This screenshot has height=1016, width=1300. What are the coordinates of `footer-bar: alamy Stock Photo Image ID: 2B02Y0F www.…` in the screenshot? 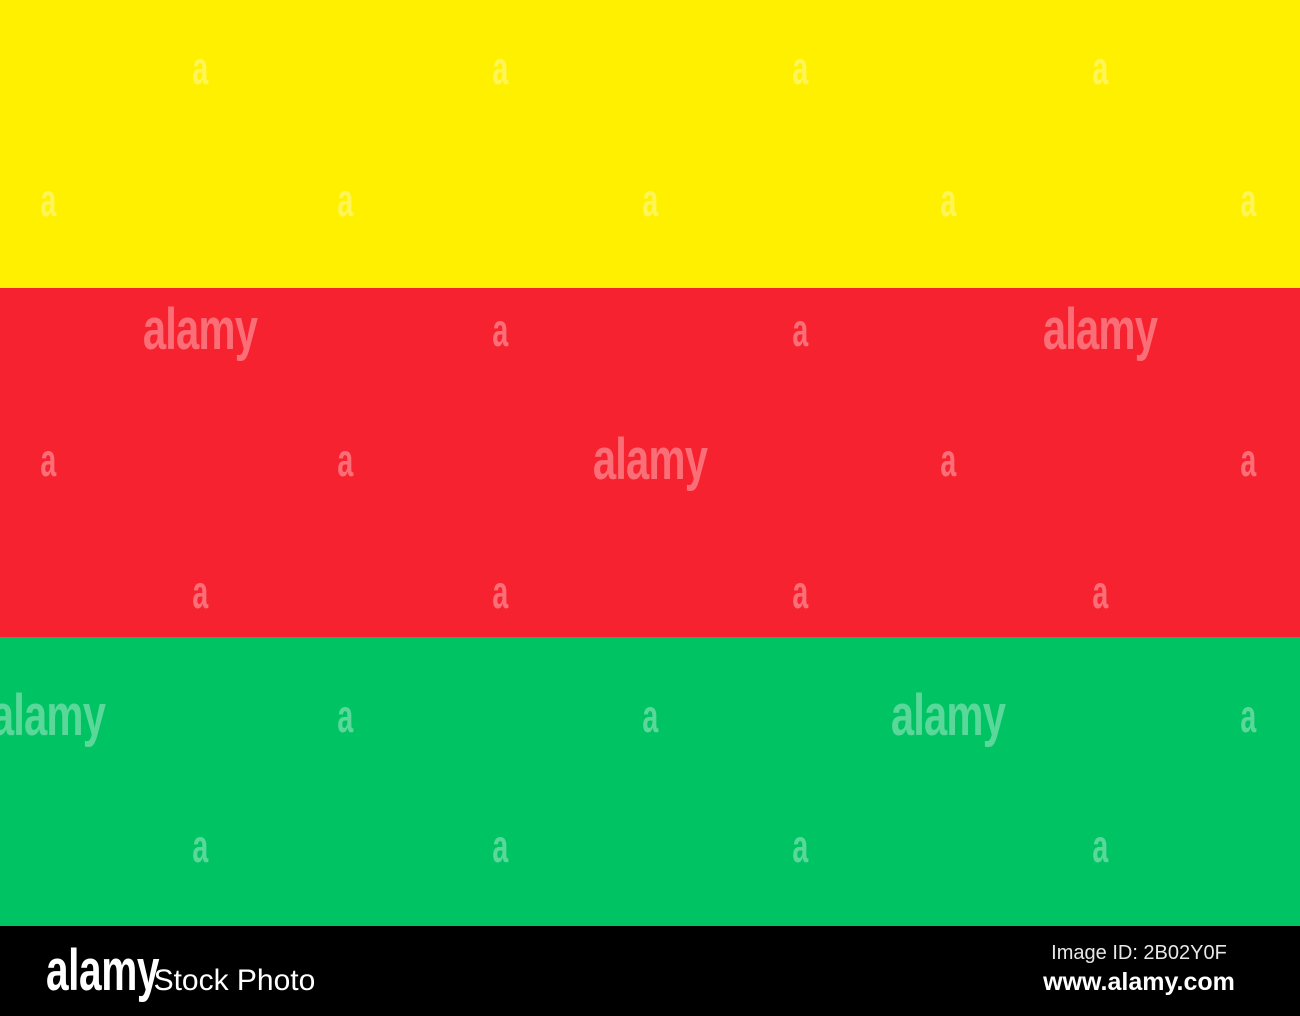 It's located at (650, 971).